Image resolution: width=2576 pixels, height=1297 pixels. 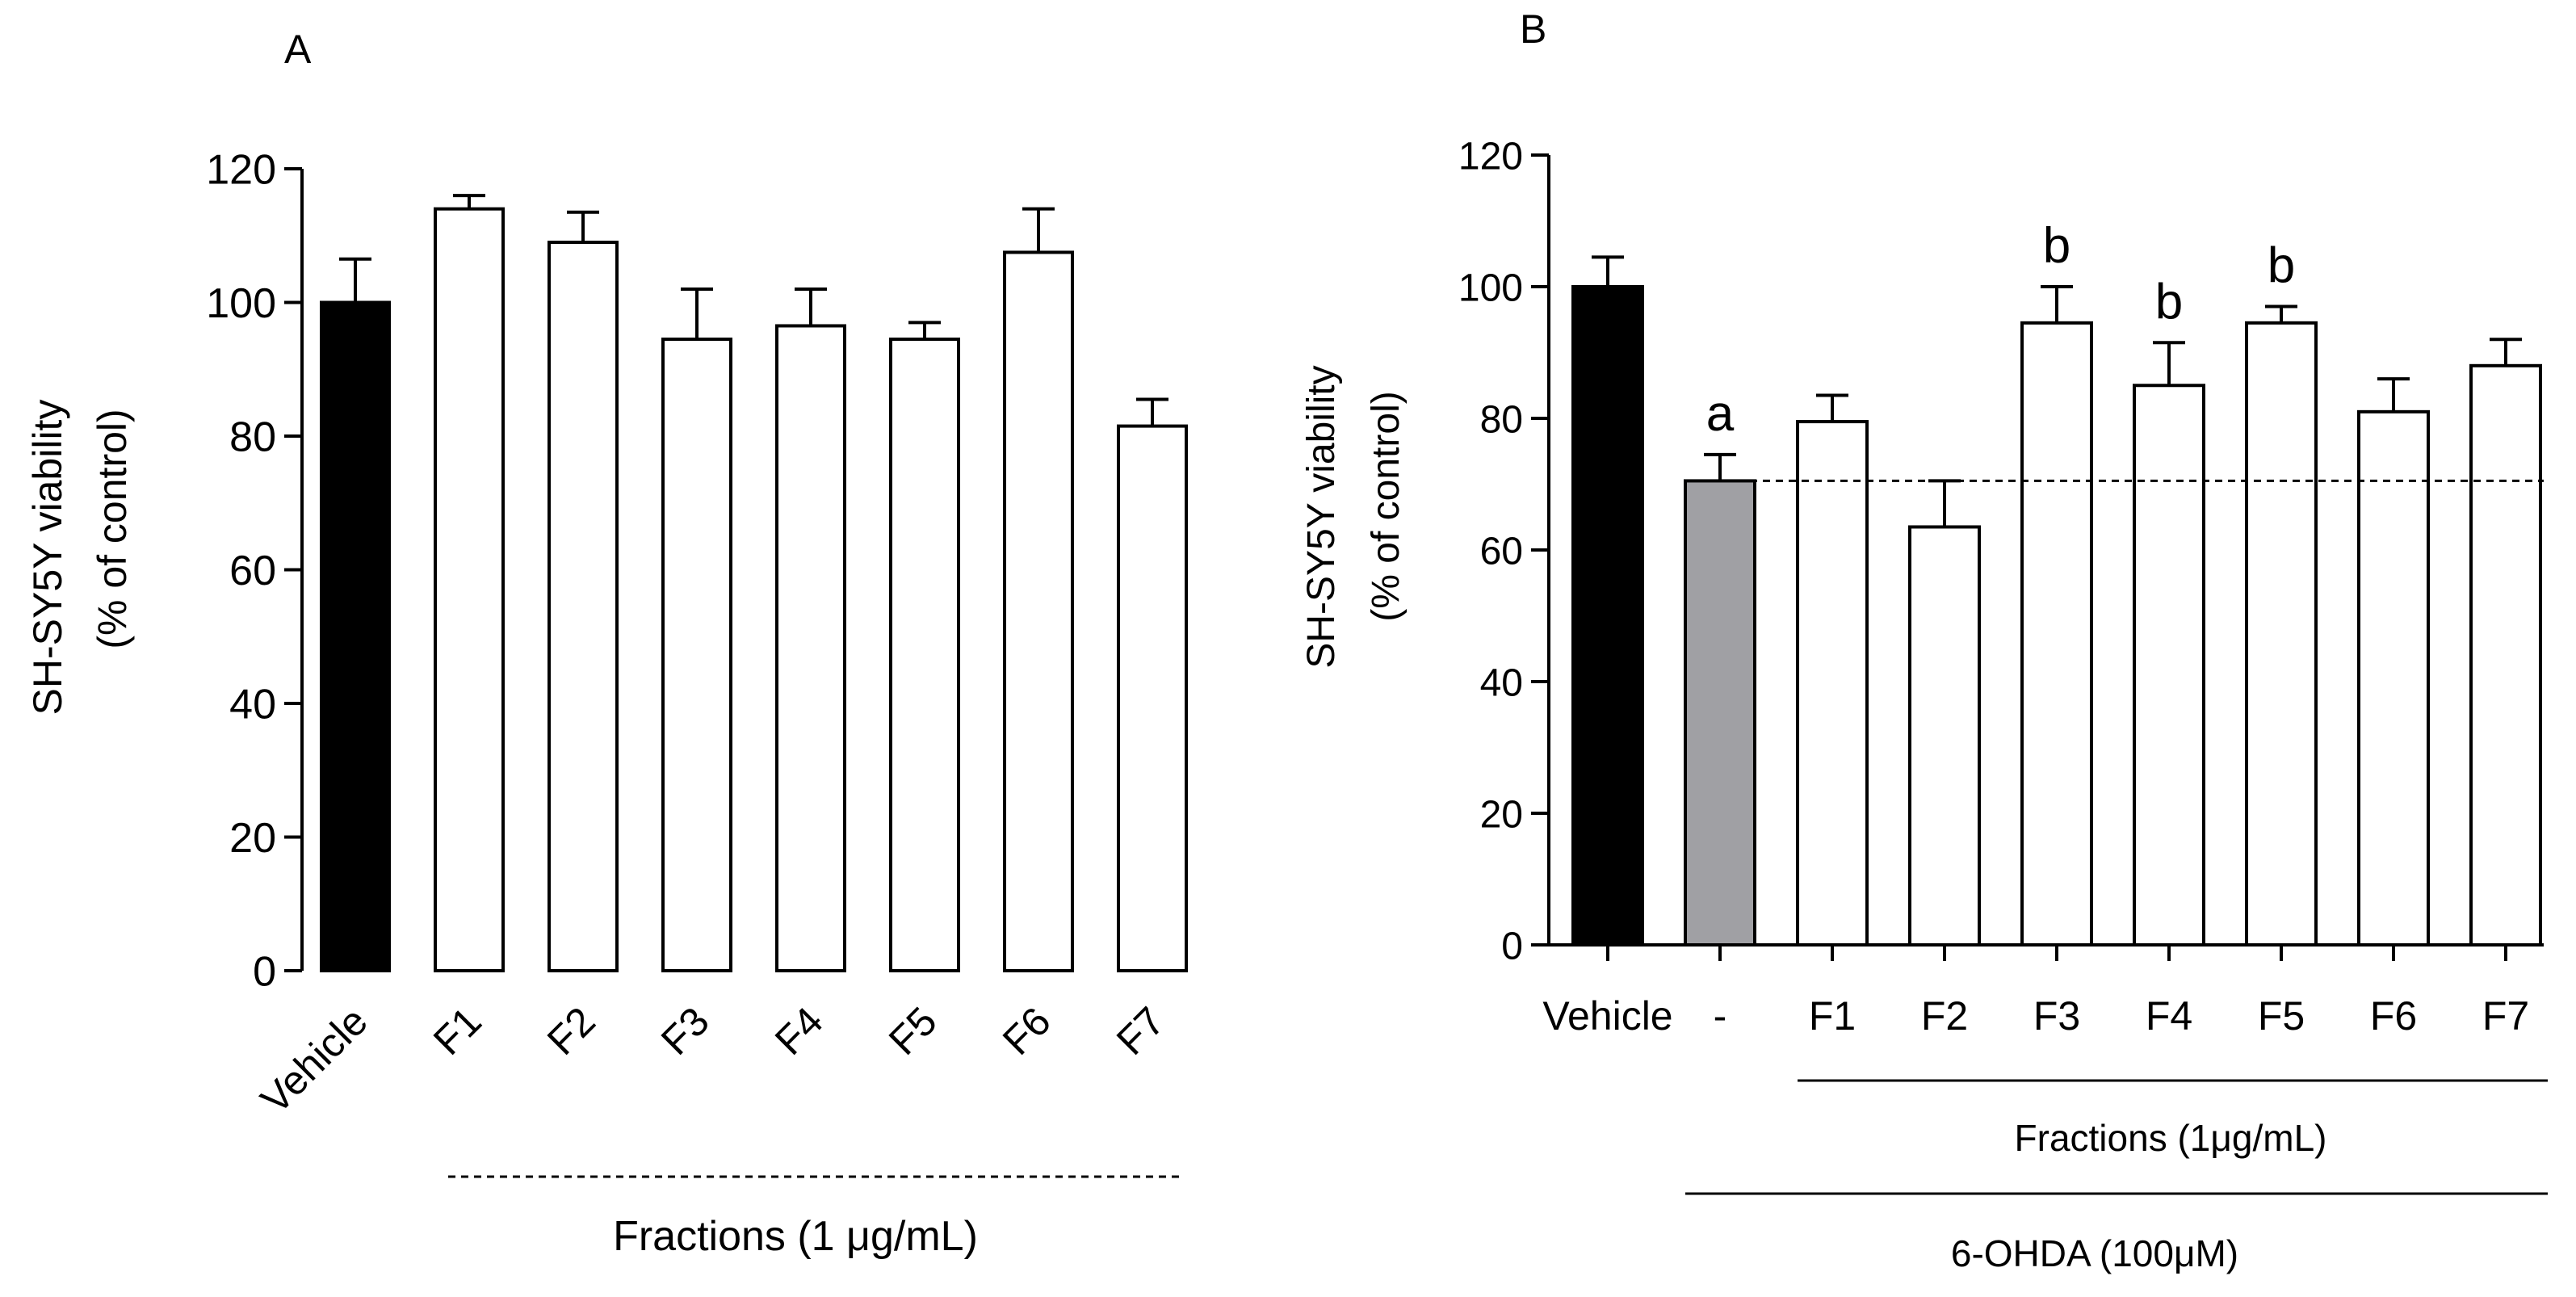 What do you see at coordinates (252, 838) in the screenshot?
I see `panel-a-ytick-label: 20` at bounding box center [252, 838].